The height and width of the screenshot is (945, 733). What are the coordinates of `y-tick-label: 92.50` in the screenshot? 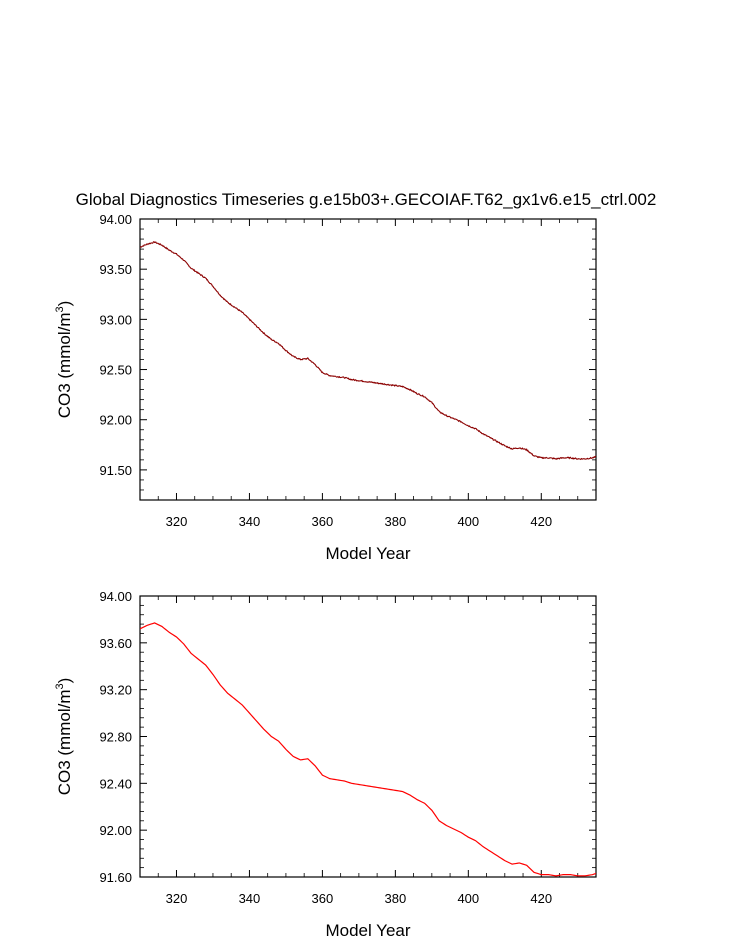 It's located at (115, 370).